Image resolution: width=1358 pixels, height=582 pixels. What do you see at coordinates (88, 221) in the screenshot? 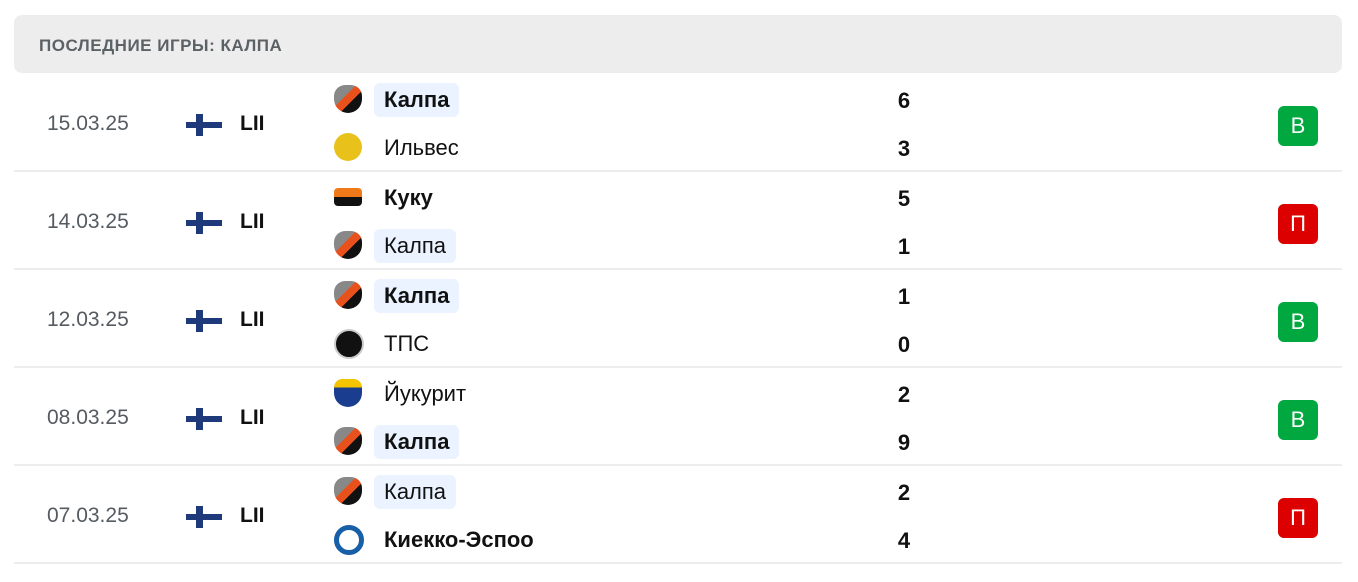
I see `match-date: 14.03.25` at bounding box center [88, 221].